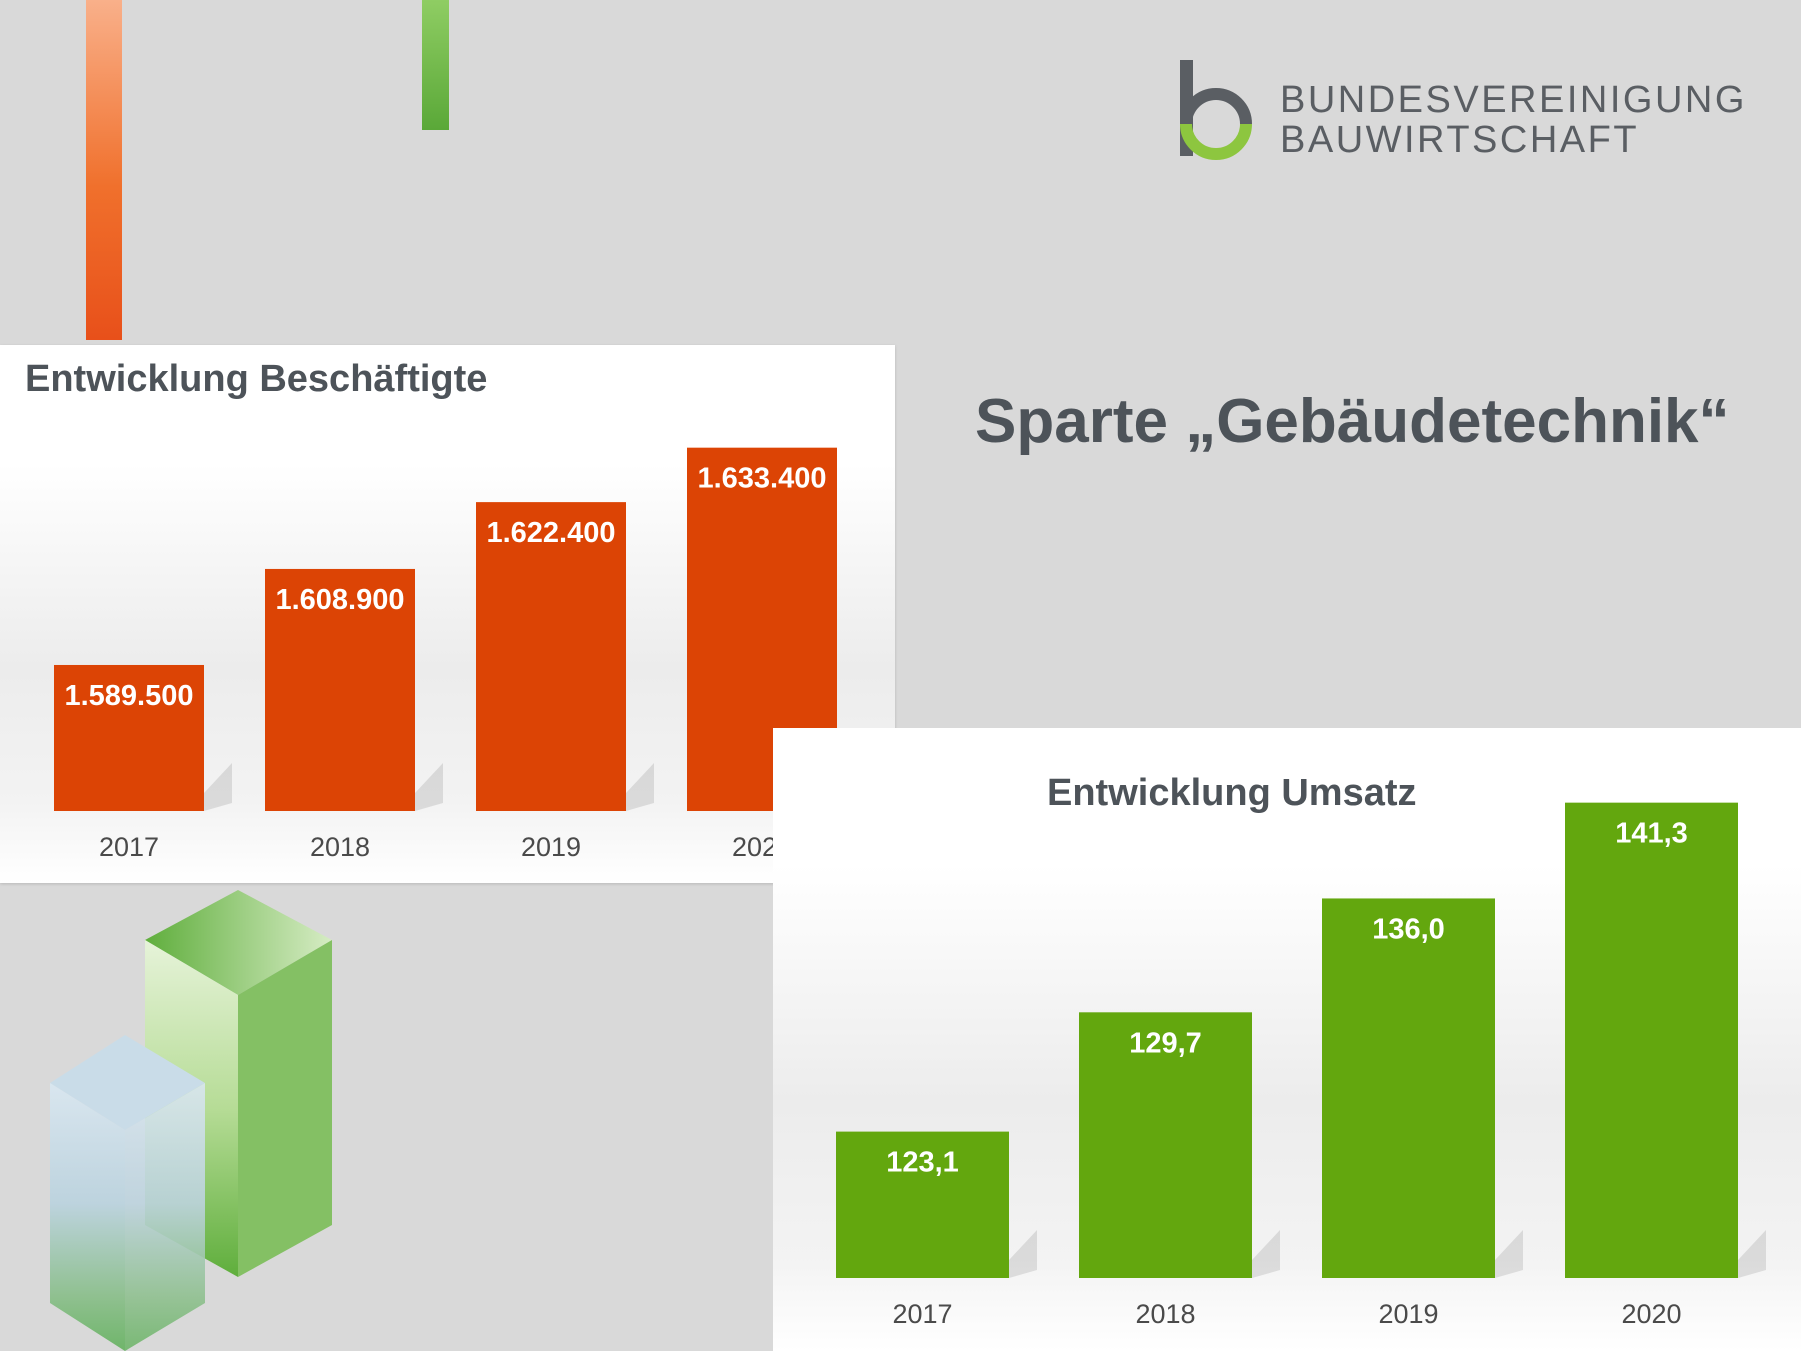  Describe the element at coordinates (1408, 929) in the screenshot. I see `revenue-value-label-2019: 136,0` at that location.